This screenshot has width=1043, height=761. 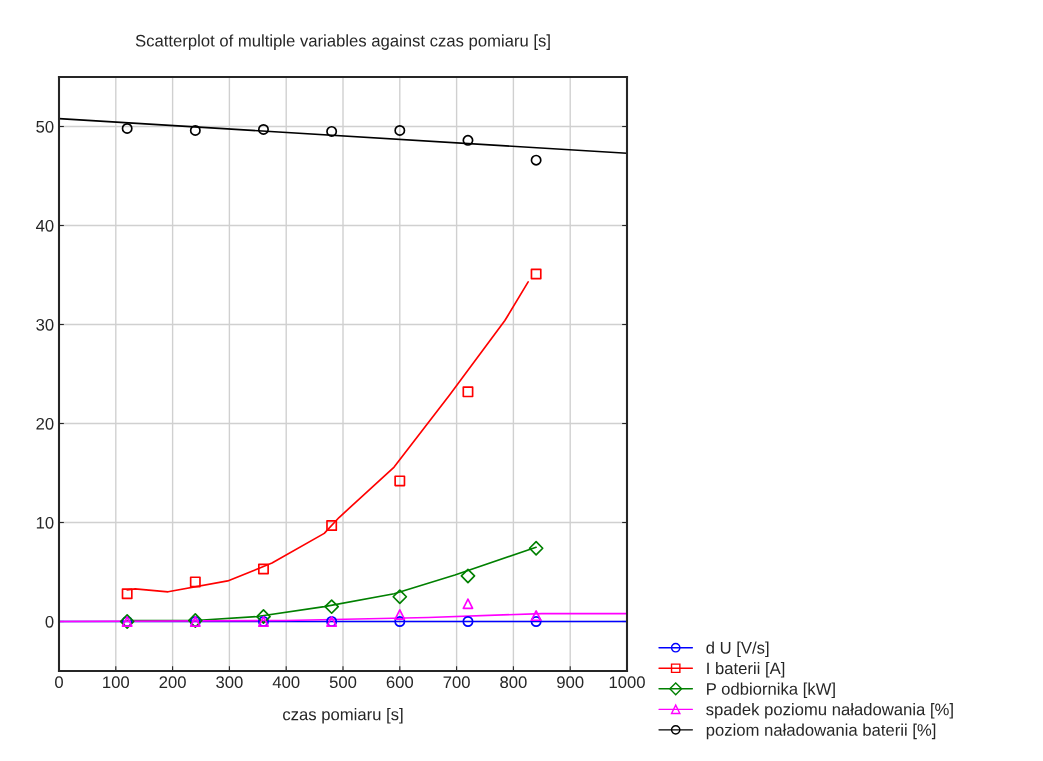 What do you see at coordinates (229, 682) in the screenshot?
I see `x-tick-label: 300` at bounding box center [229, 682].